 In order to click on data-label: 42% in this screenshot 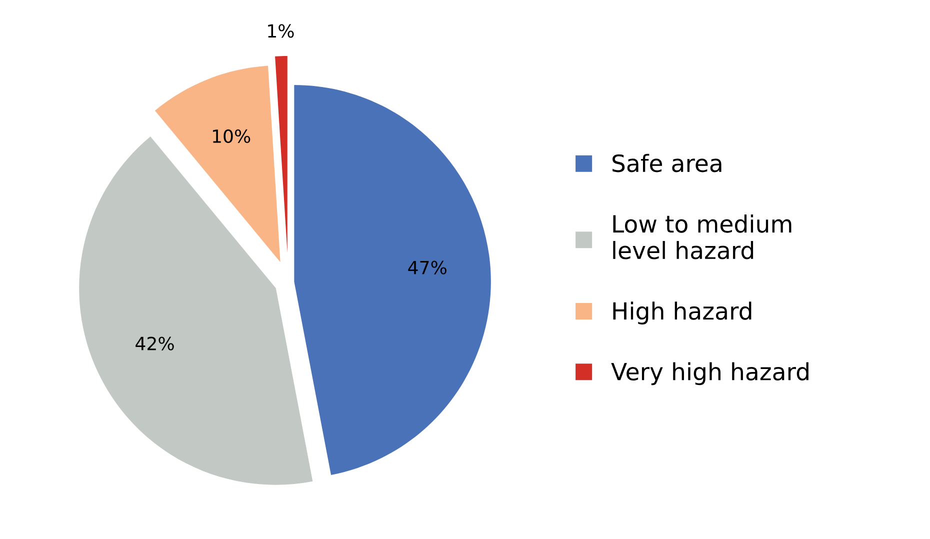, I will do `click(155, 343)`.